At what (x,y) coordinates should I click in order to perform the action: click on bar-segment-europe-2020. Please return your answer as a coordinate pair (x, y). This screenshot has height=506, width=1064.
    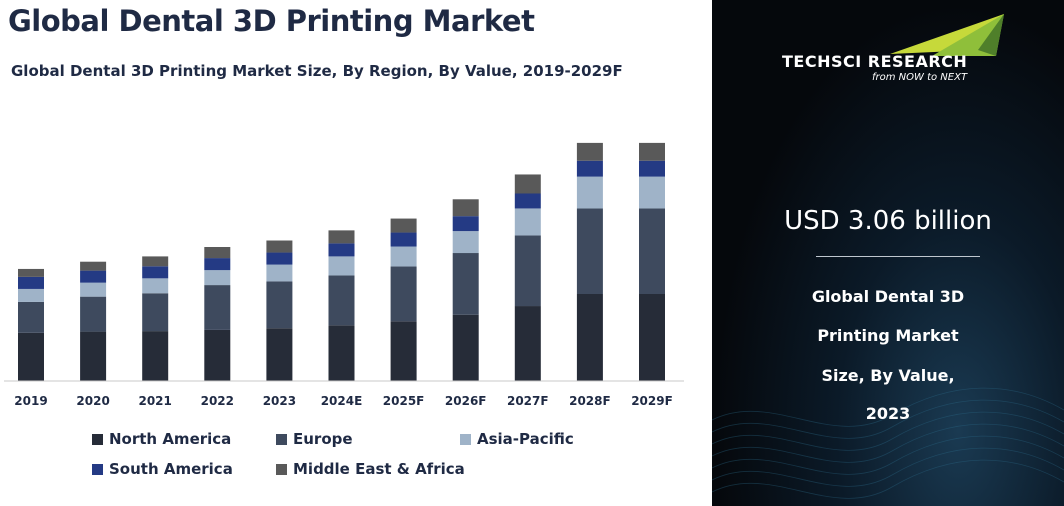
    Looking at the image, I should click on (93, 314).